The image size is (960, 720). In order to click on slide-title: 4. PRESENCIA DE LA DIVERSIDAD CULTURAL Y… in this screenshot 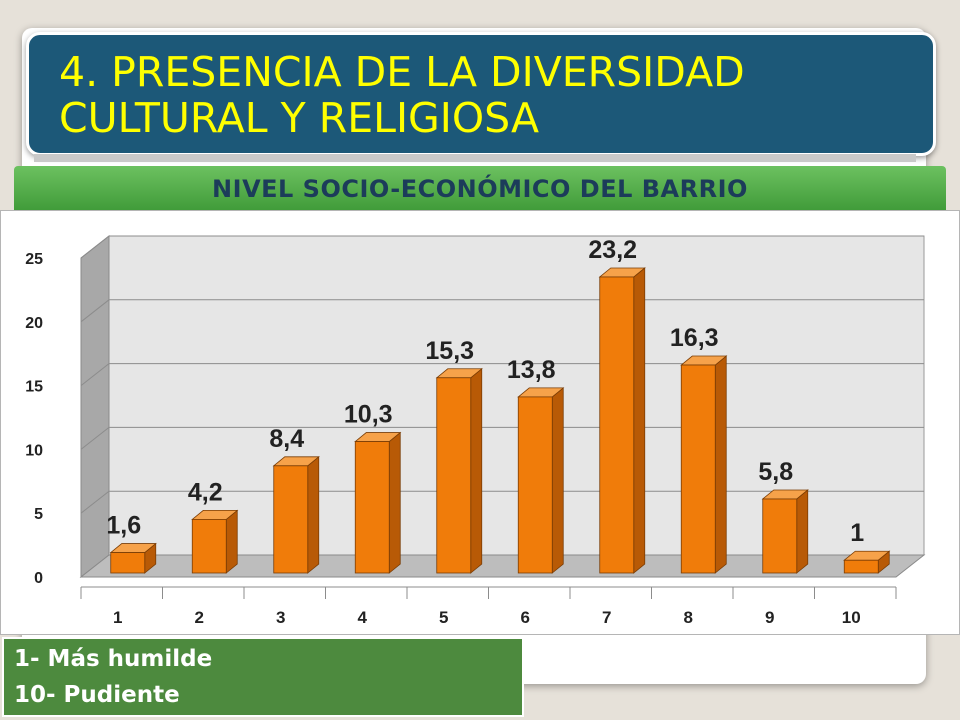, I will do `click(402, 95)`.